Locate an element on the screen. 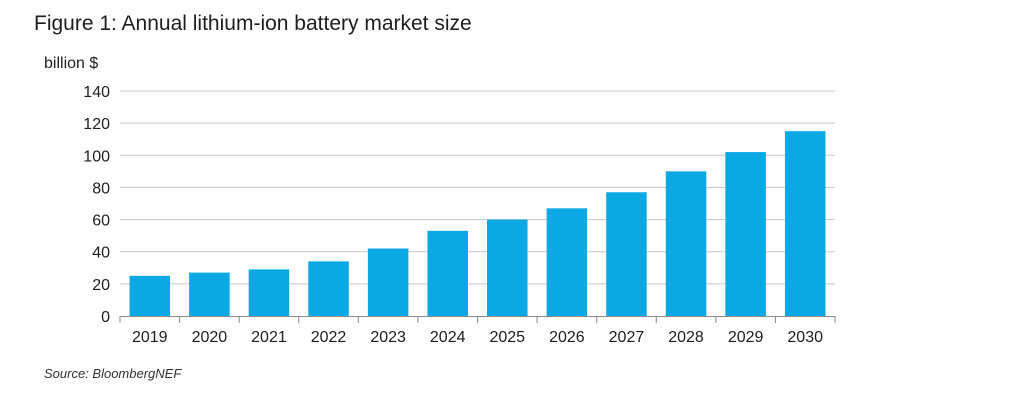 The height and width of the screenshot is (410, 1024). bar-2030 is located at coordinates (805, 223).